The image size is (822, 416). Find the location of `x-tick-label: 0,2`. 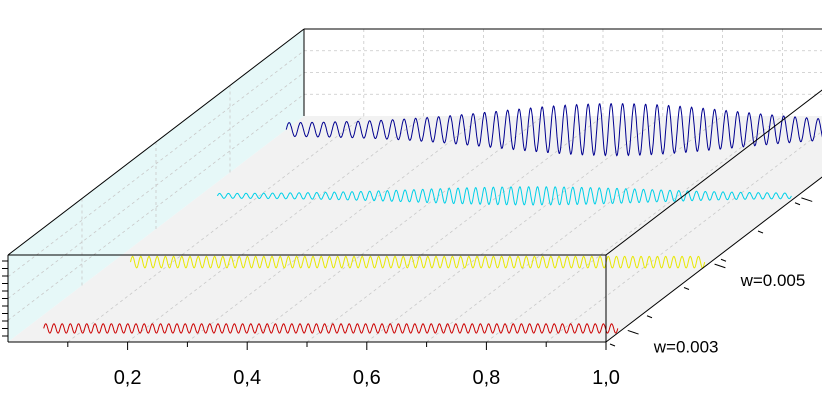

x-tick-label: 0,2 is located at coordinates (128, 378).